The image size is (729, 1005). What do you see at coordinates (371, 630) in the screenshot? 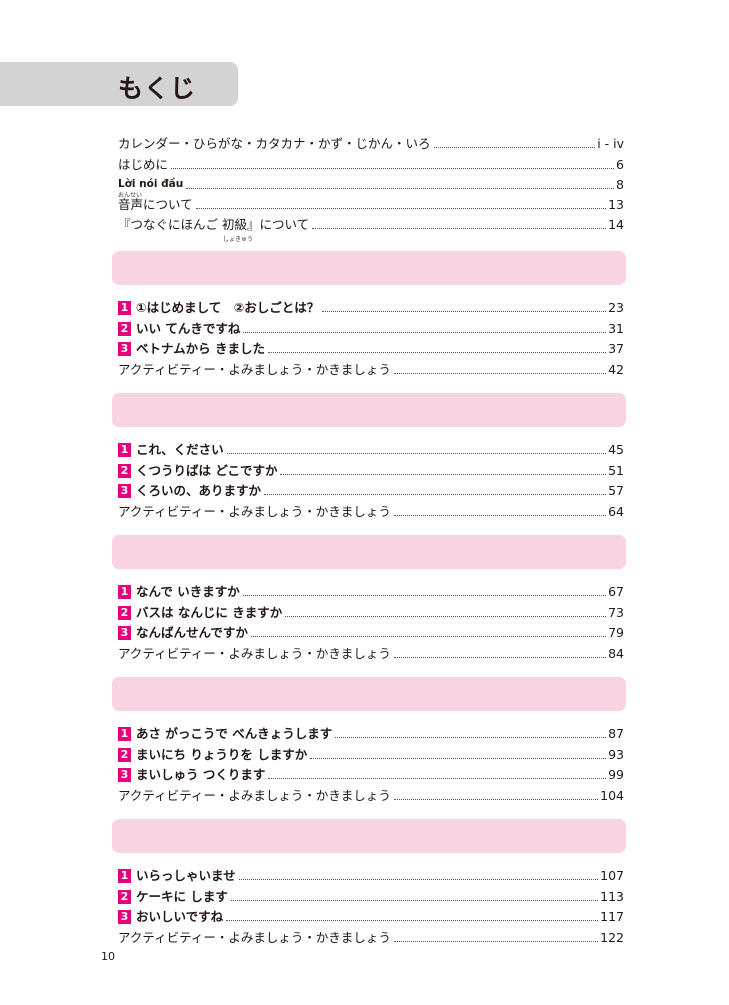
I see `toc-entry: 3 なんばんせんですか 79` at bounding box center [371, 630].